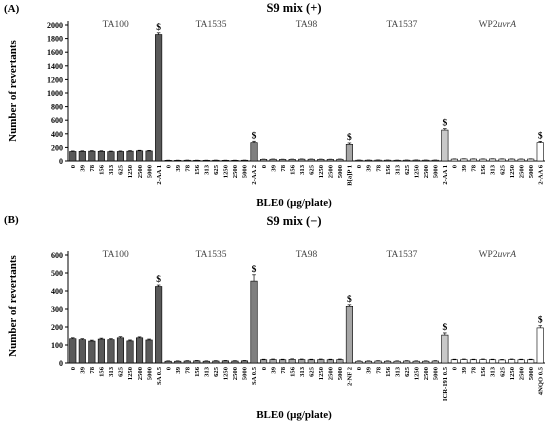  I want to click on panel-b-x-tick-label: 5000, so click(435, 373).